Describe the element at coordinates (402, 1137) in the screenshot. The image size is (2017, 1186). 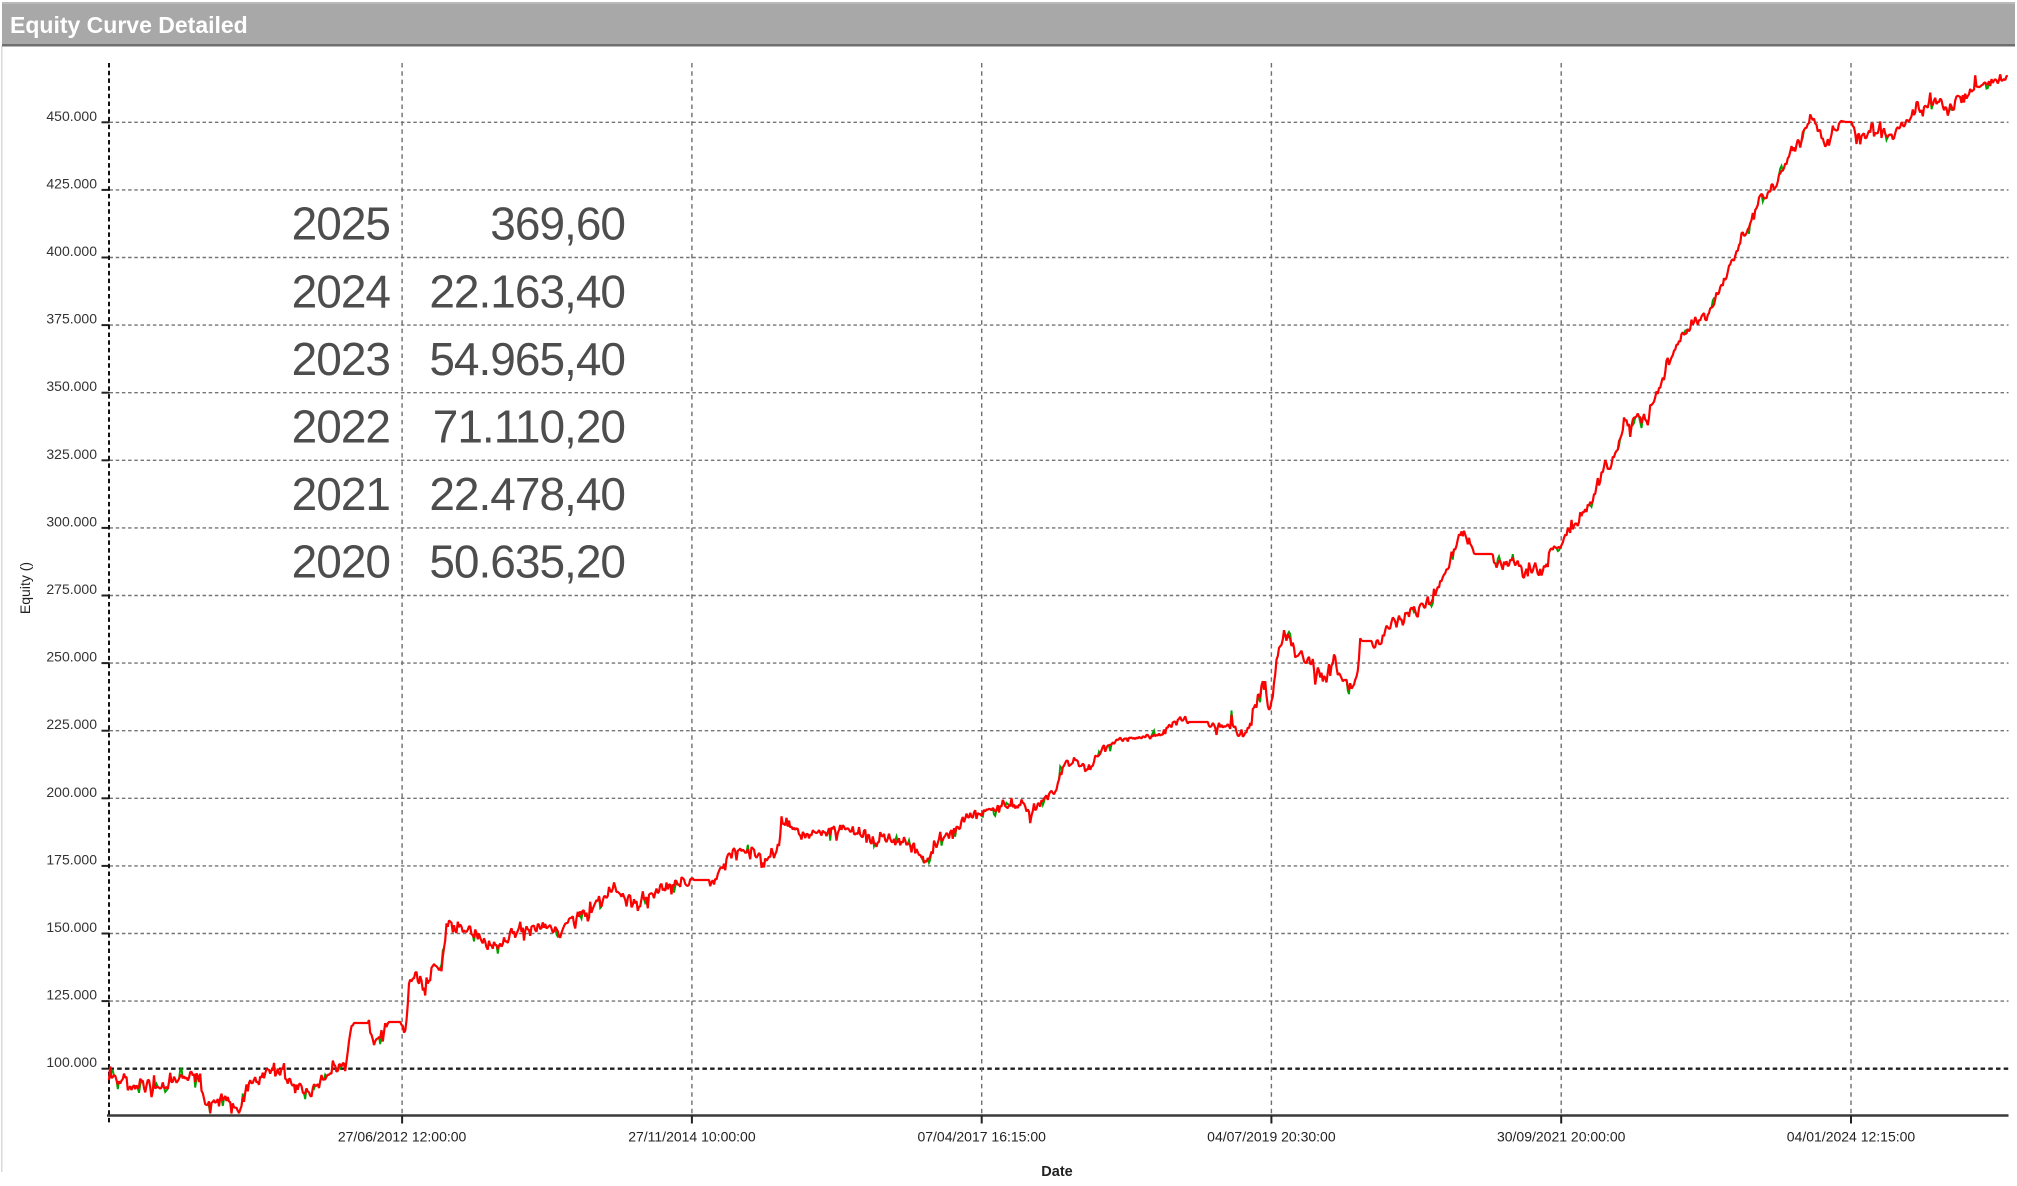
I see `svg-text: 27/06/2012 12:00:00` at that location.